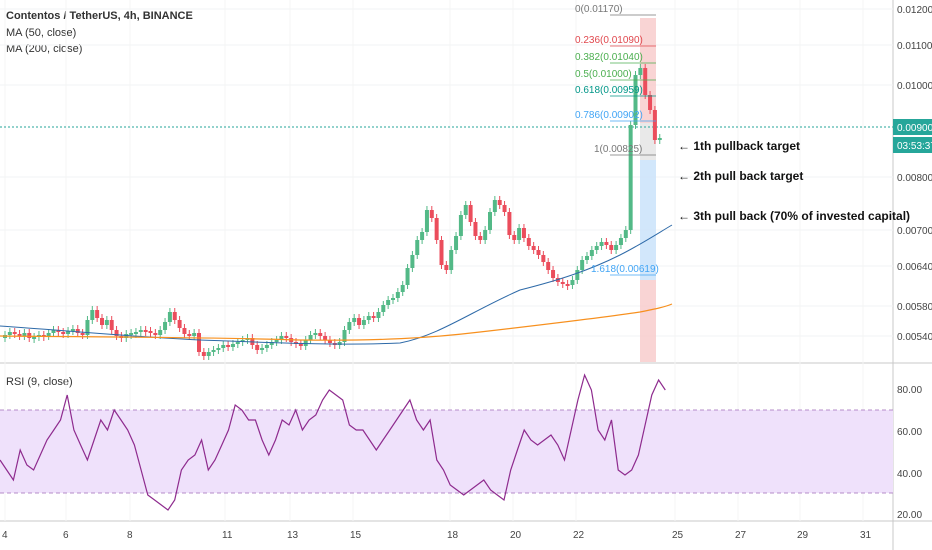 The height and width of the screenshot is (550, 932). Describe the element at coordinates (914, 146) in the screenshot. I see `countdown-text: 03:53:37` at that location.